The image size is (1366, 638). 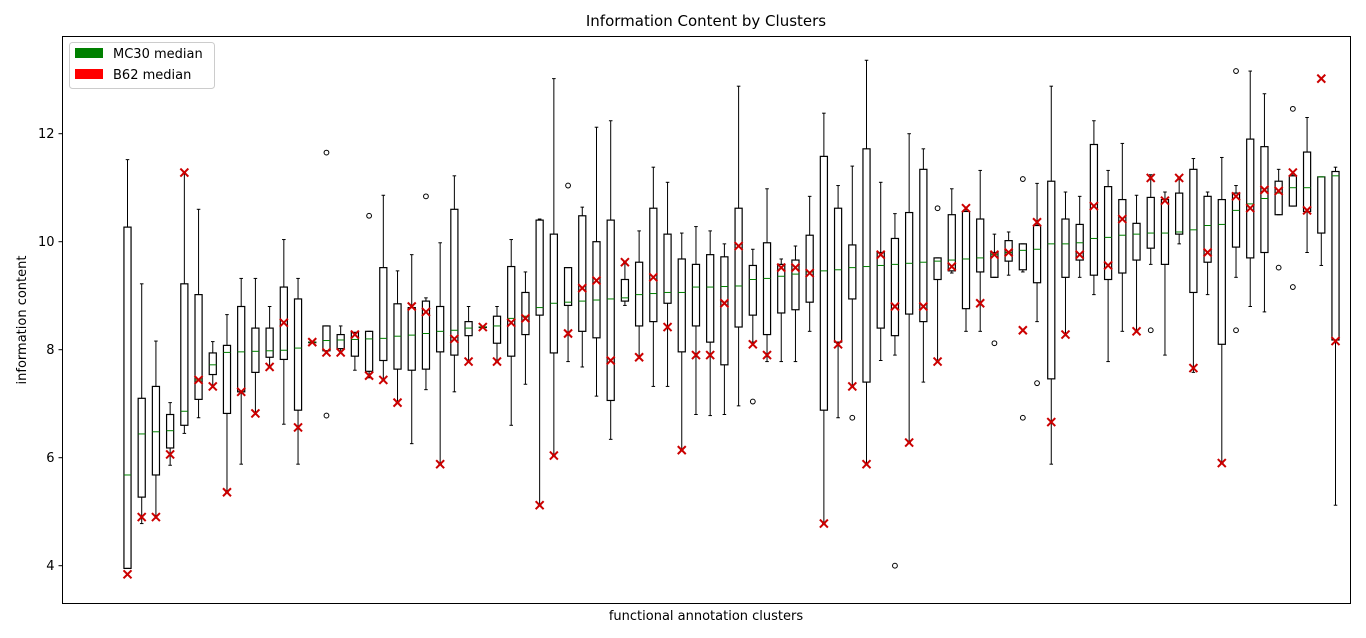 What do you see at coordinates (142, 65) in the screenshot?
I see `legend: MC30 median B62 median` at bounding box center [142, 65].